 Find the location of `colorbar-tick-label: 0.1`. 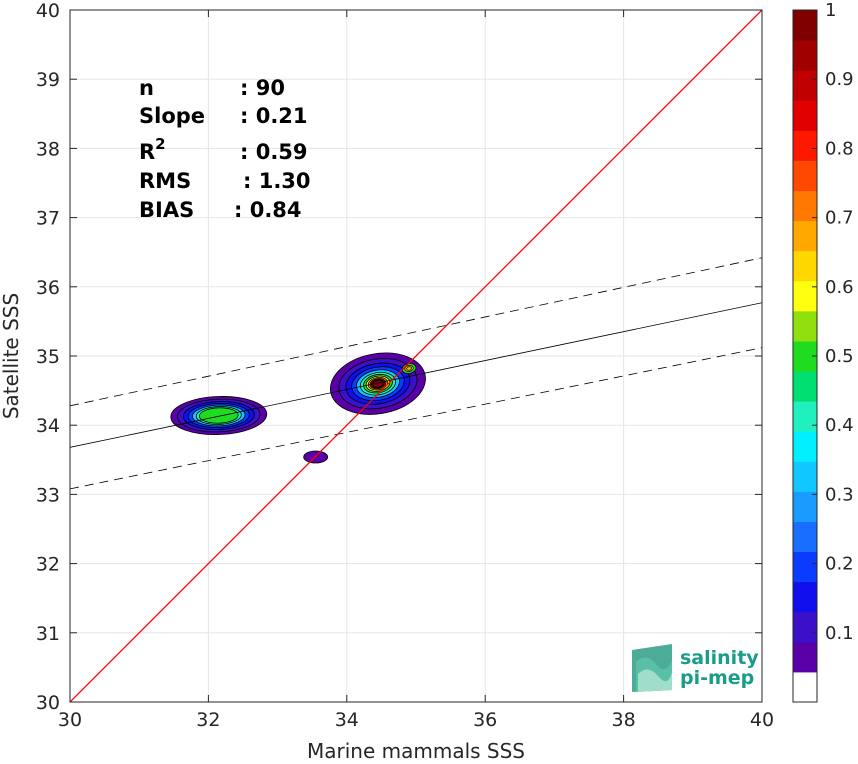

colorbar-tick-label: 0.1 is located at coordinates (839, 633).